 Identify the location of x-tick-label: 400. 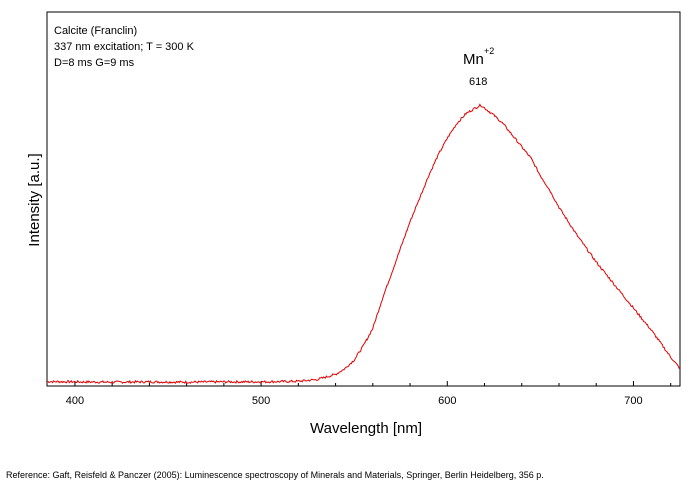
(75, 401).